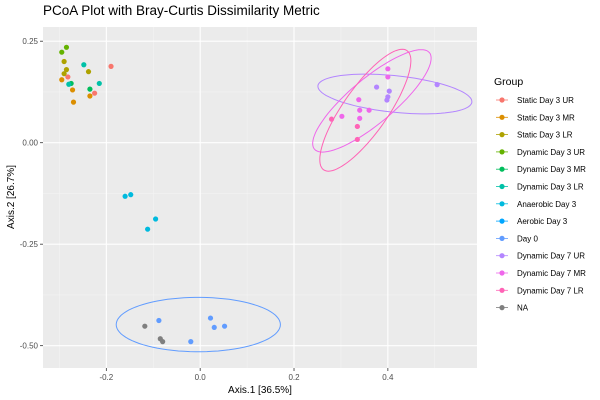 This screenshot has height=400, width=600. Describe the element at coordinates (545, 100) in the screenshot. I see `legend-label: Static Day 3 UR` at that location.